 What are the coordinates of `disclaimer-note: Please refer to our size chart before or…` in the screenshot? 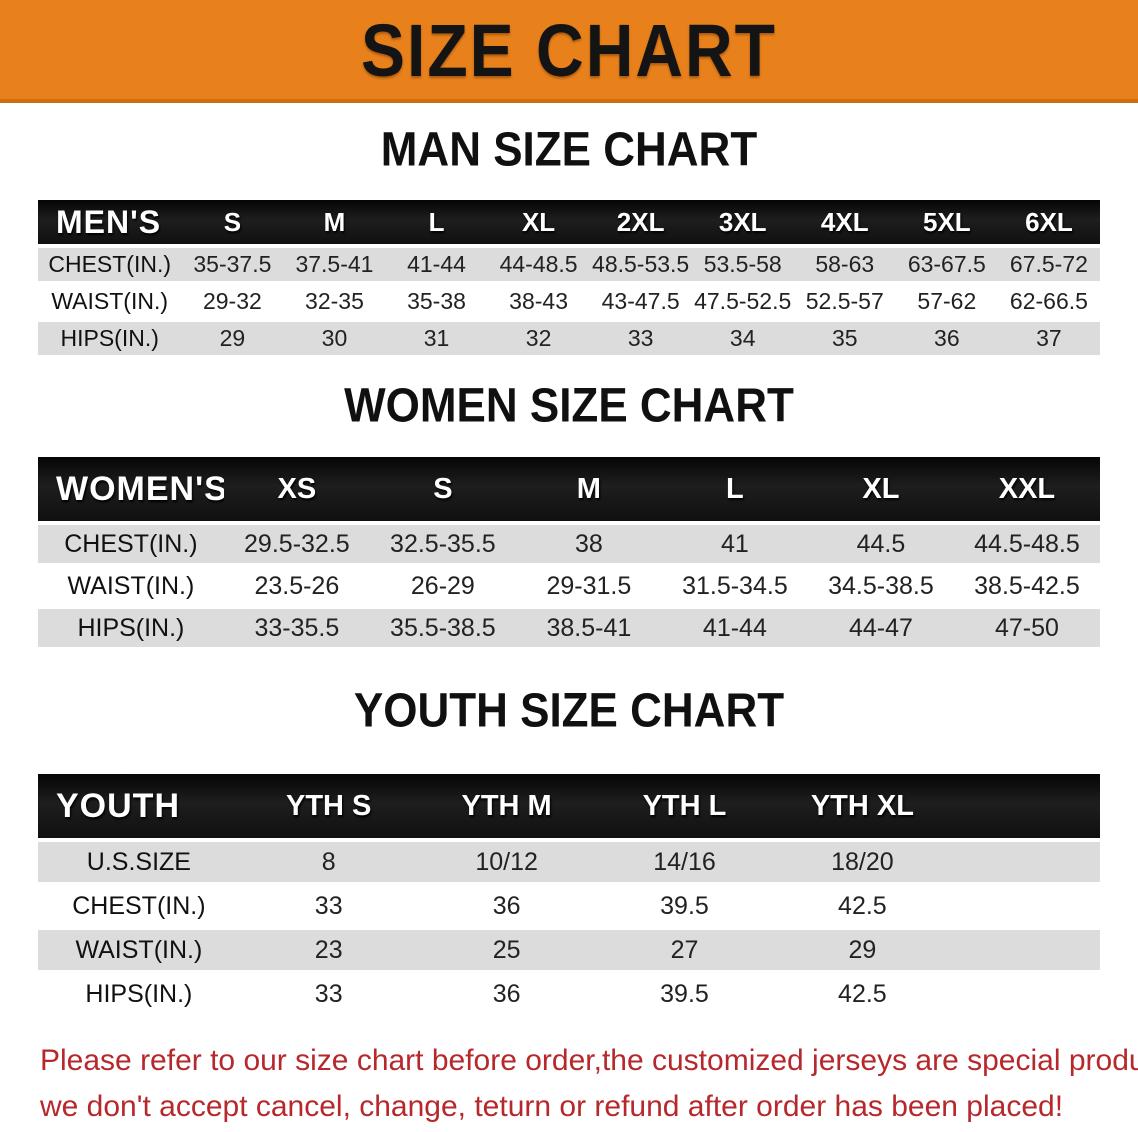 It's located at (589, 1084).